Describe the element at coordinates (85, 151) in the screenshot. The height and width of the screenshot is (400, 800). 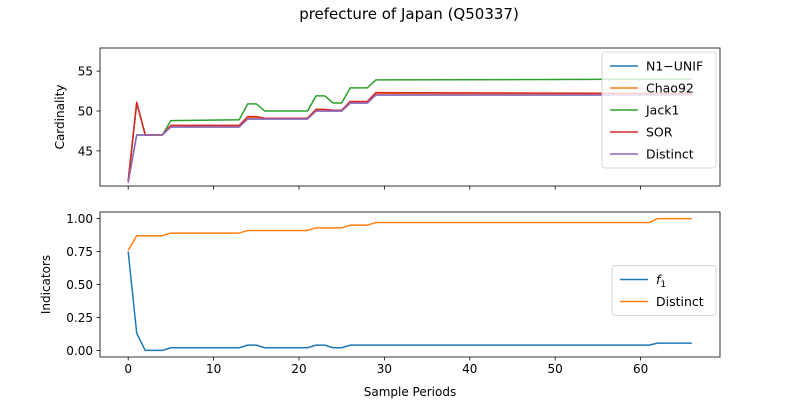
I see `y-tick-label: 45` at that location.